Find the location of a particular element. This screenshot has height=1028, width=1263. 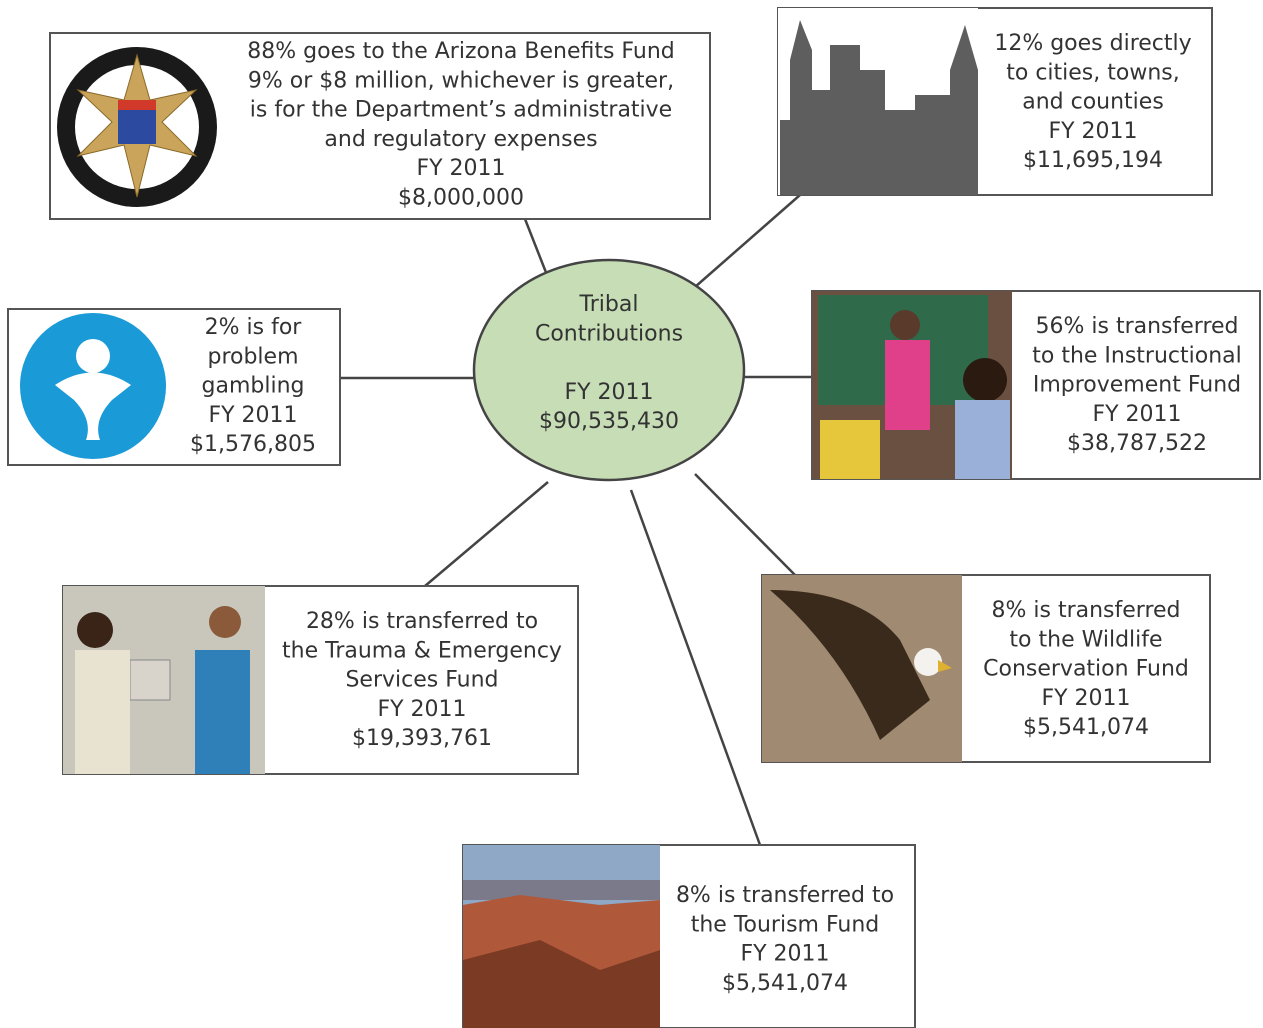

node-text: Contributions is located at coordinates (609, 333).